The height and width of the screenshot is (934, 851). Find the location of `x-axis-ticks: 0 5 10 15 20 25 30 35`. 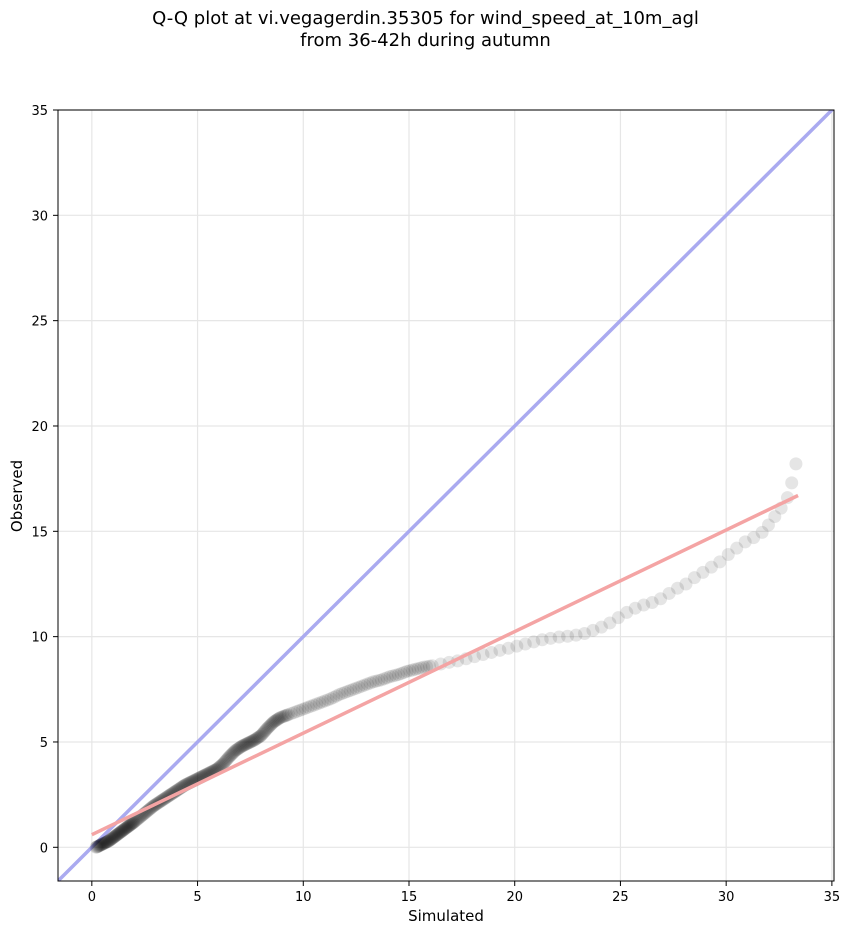

x-axis-ticks: 0 5 10 15 20 25 30 35 is located at coordinates (464, 893).